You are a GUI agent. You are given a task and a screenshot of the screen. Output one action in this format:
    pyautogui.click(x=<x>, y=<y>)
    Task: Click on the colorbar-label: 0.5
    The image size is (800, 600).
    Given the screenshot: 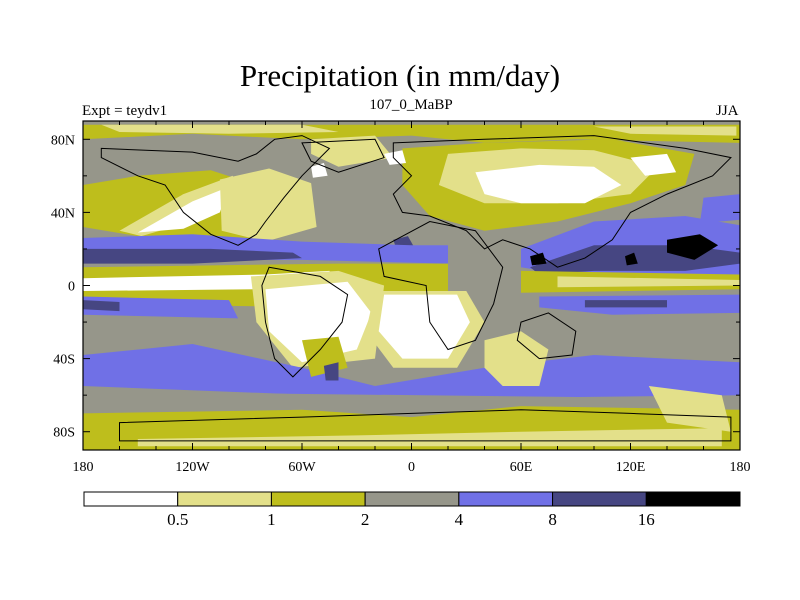 What is the action you would take?
    pyautogui.click(x=177, y=519)
    